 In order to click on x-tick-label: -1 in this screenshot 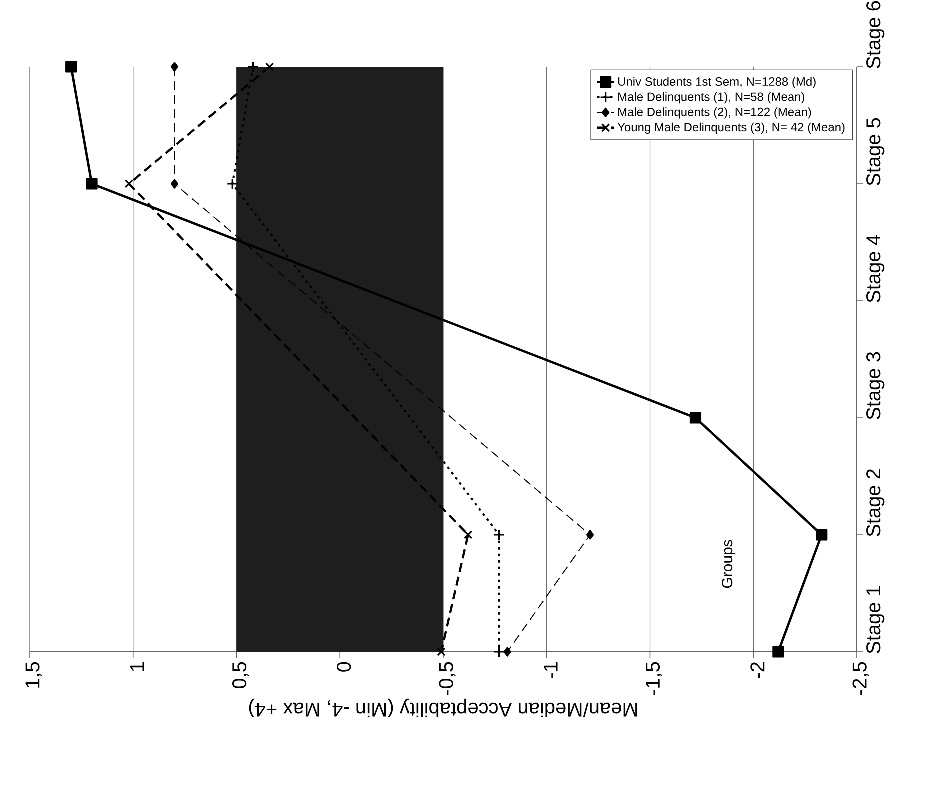, I will do `click(551, 670)`.